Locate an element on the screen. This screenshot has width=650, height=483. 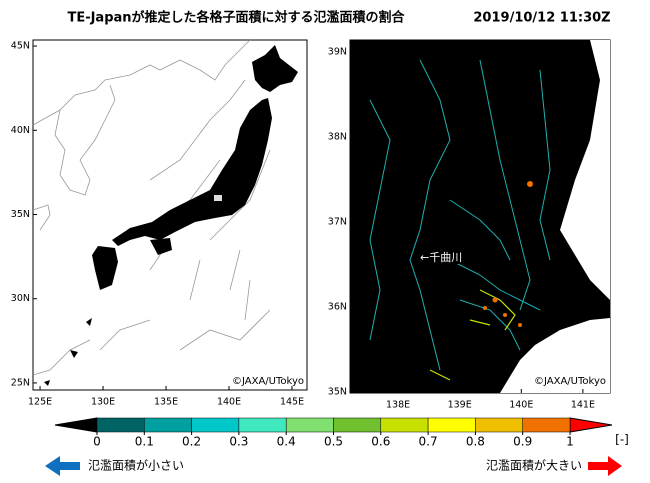
colorbar-tick-label: 0.8 is located at coordinates (475, 442).